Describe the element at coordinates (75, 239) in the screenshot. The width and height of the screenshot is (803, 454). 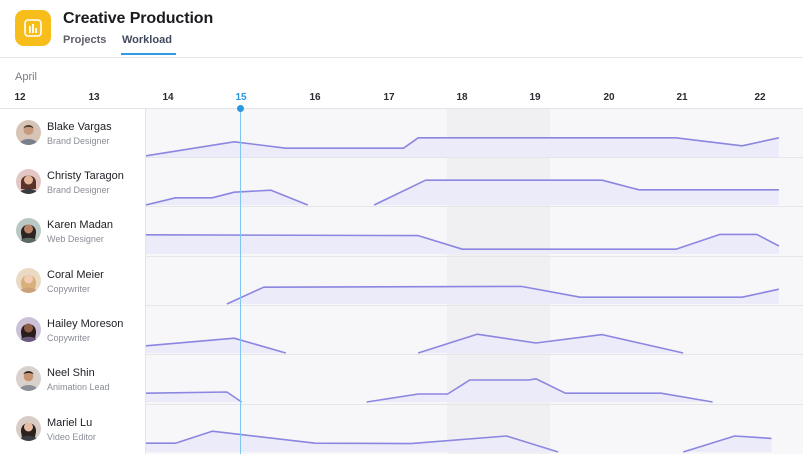
I see `person-role: Web Designer` at that location.